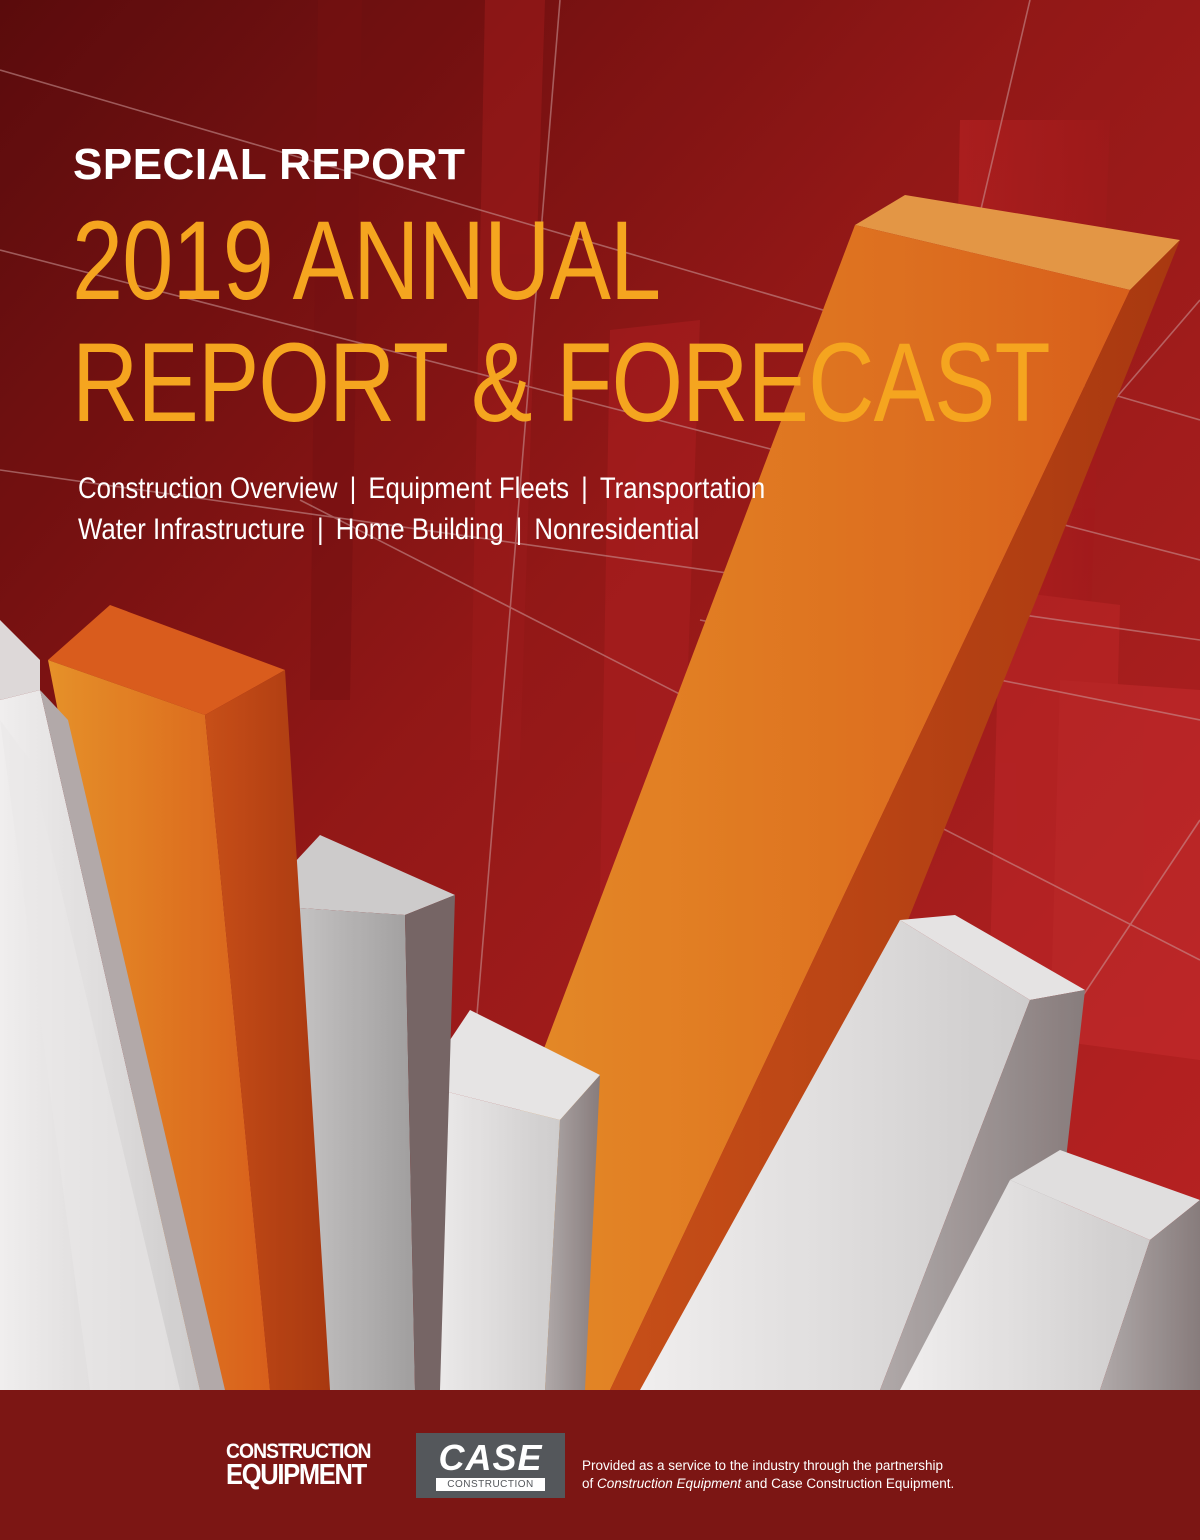  I want to click on report-title: 2019 ANNUAL REPORT & FORECAST, so click(561, 321).